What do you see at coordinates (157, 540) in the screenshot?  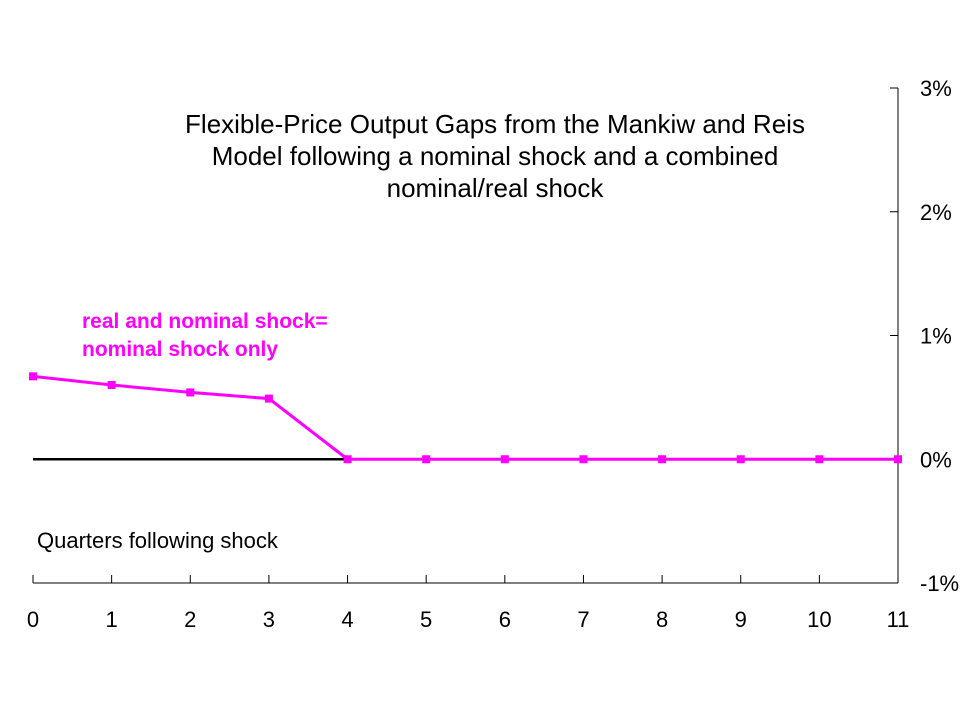 I see `x-axis-label: Quarters following shock` at bounding box center [157, 540].